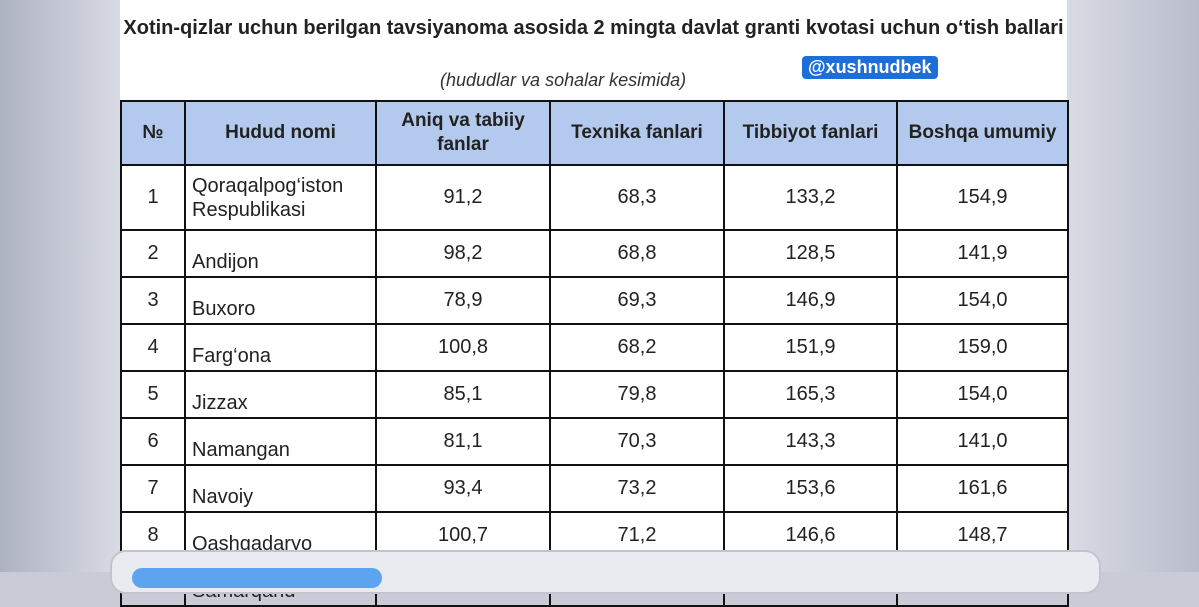 Image resolution: width=1199 pixels, height=607 pixels. Describe the element at coordinates (280, 488) in the screenshot. I see `cell-region: Navoiy` at that location.